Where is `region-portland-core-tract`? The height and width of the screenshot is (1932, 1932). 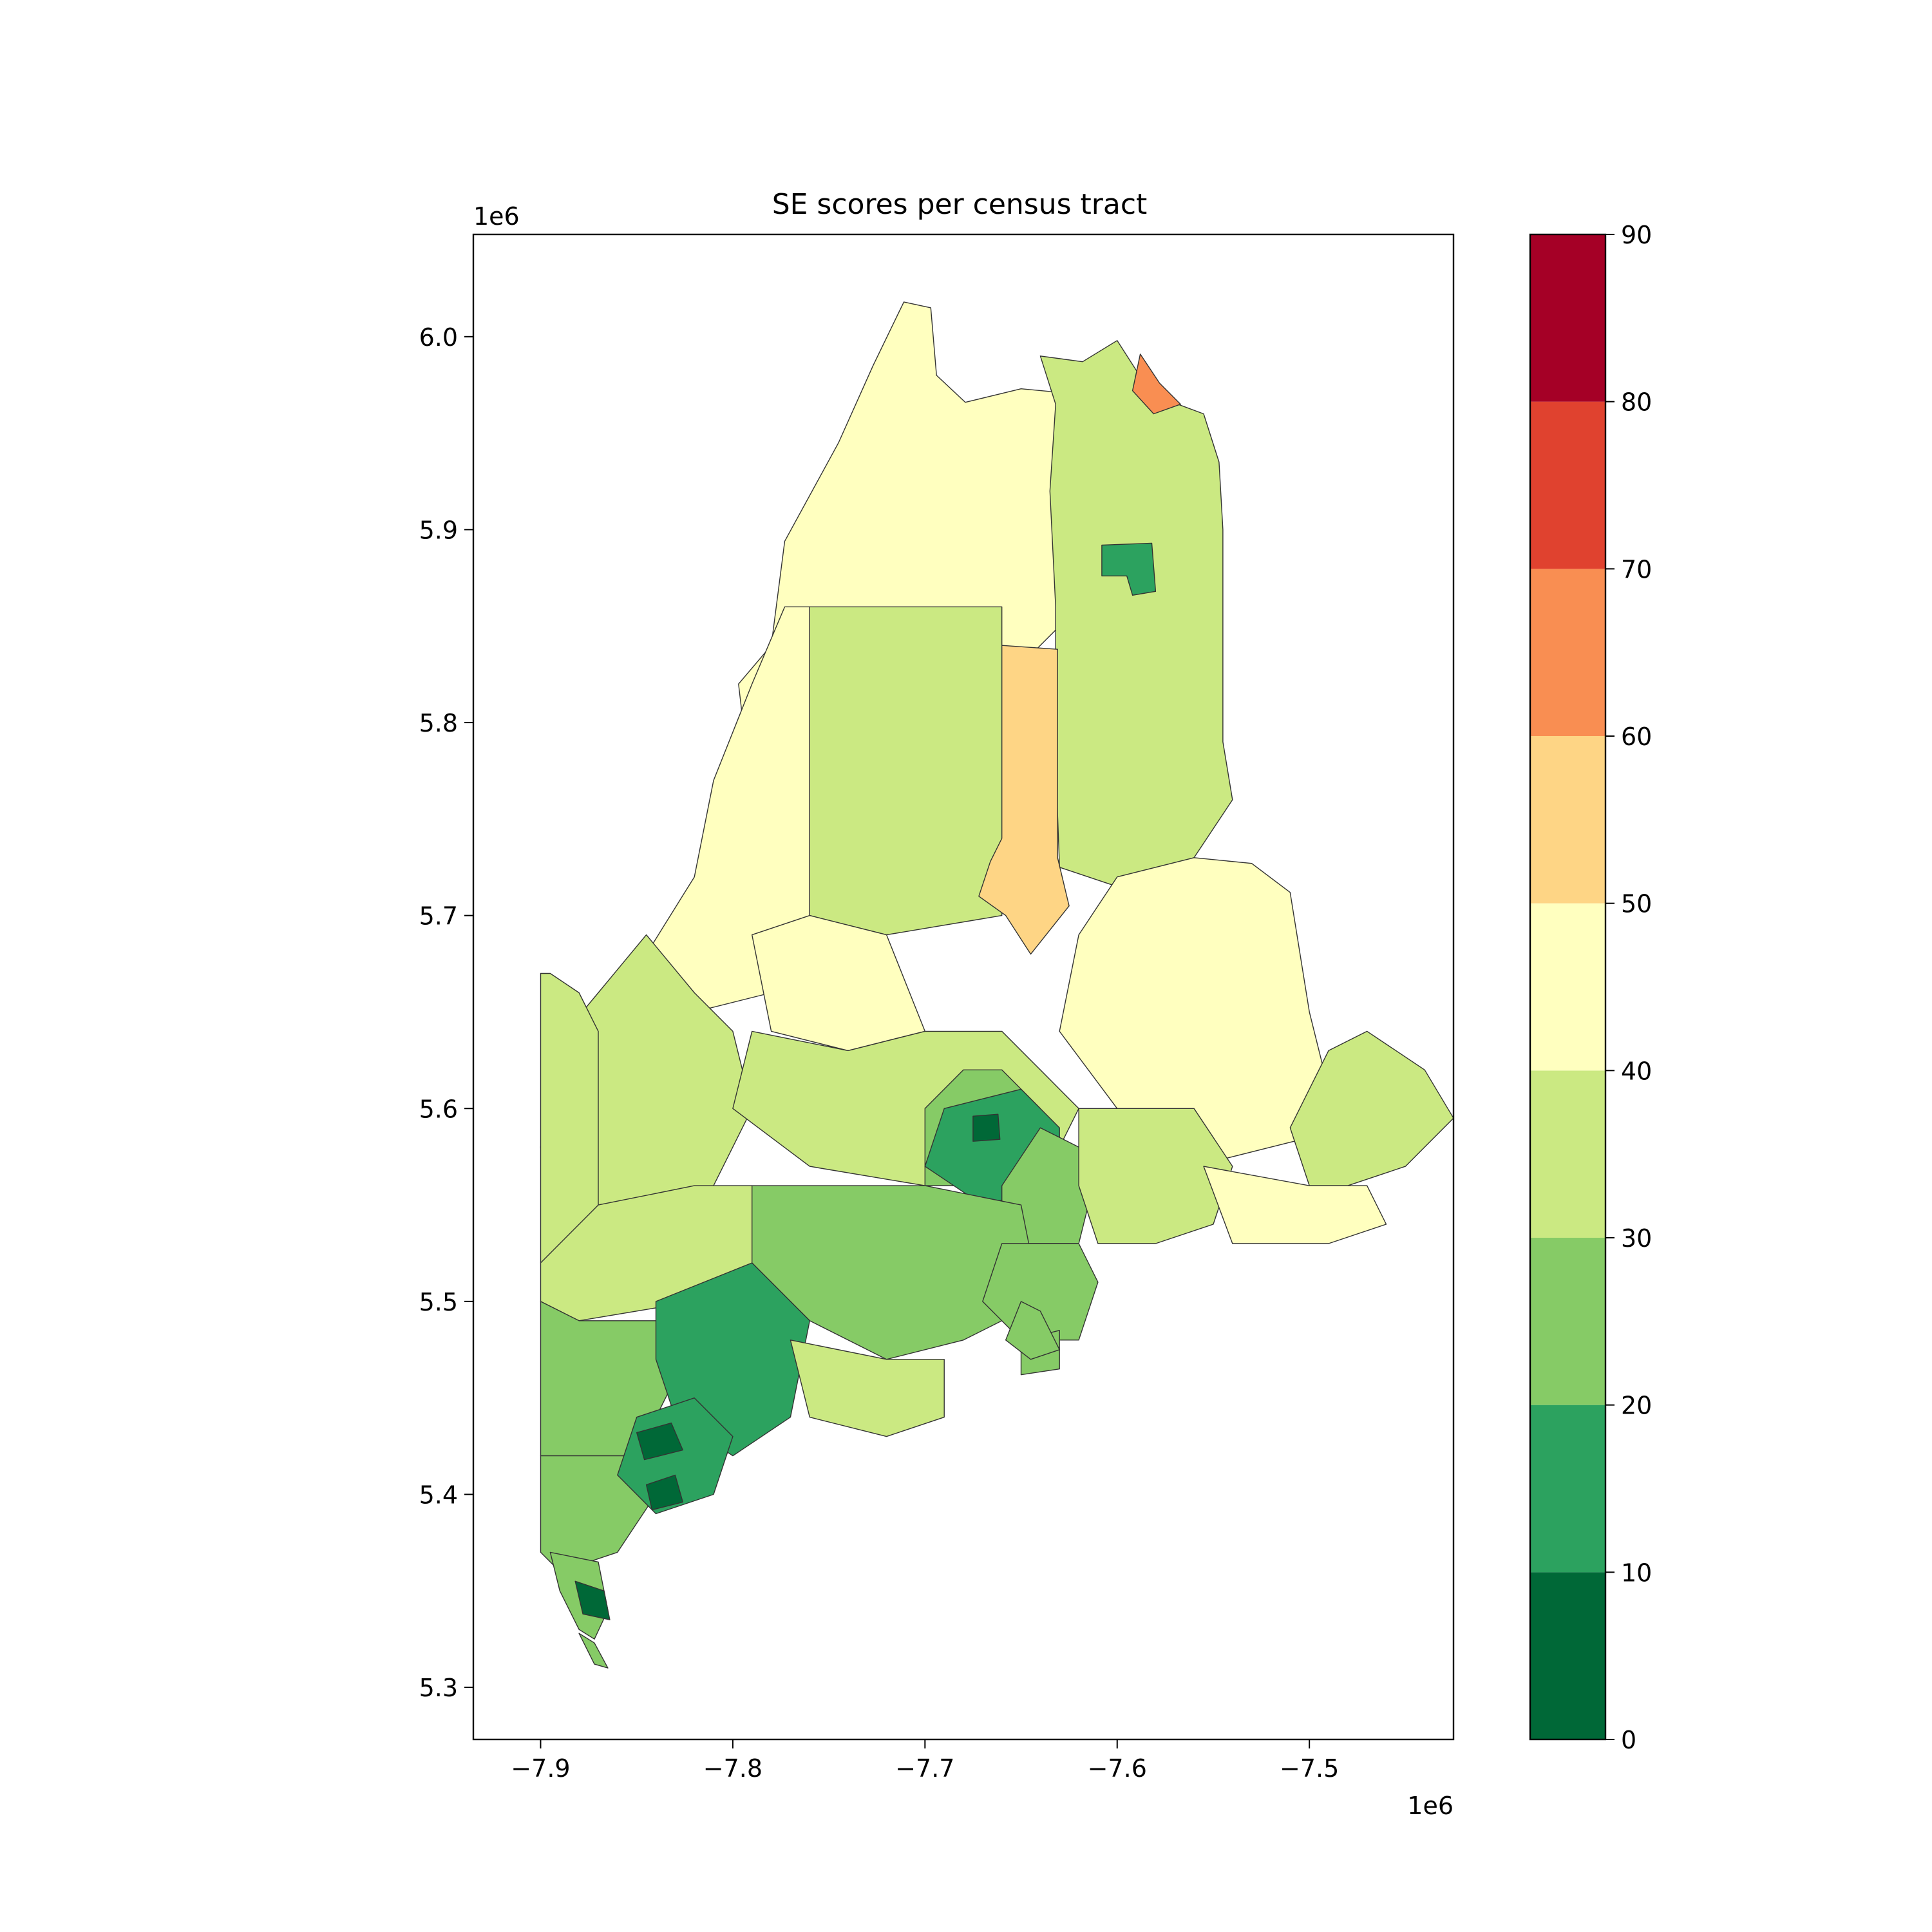 region-portland-core-tract is located at coordinates (660, 1442).